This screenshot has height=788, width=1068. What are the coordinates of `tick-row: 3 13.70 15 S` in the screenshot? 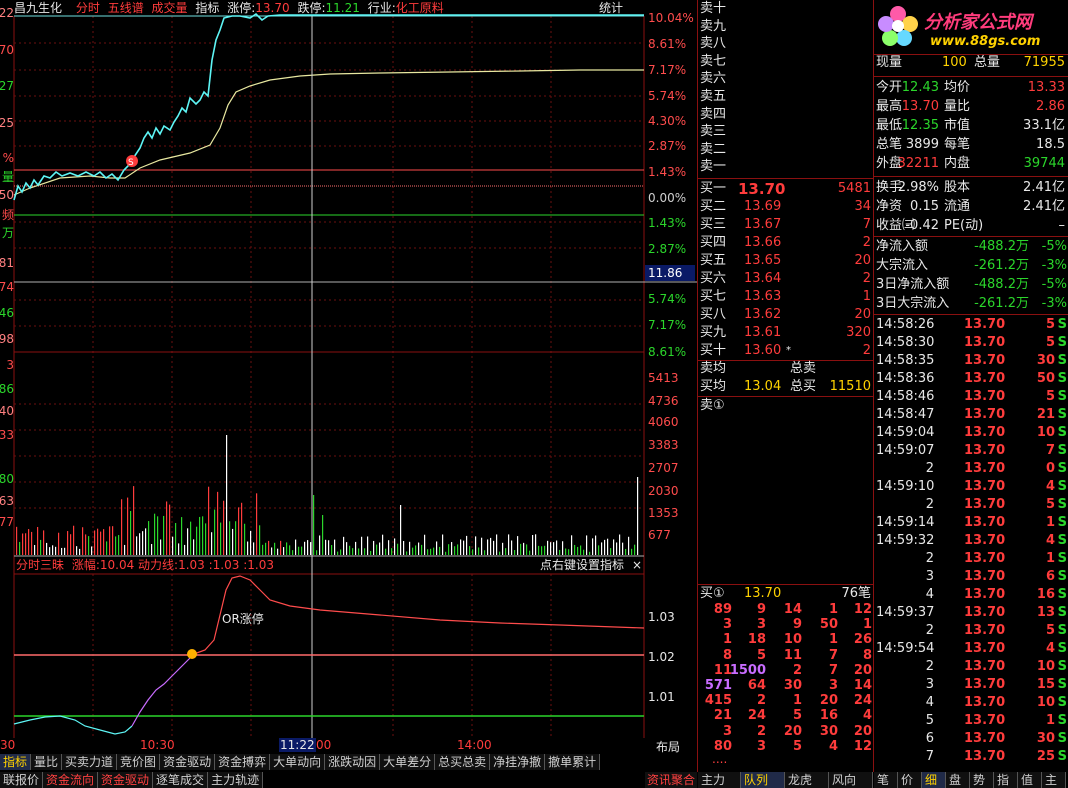 It's located at (971, 685).